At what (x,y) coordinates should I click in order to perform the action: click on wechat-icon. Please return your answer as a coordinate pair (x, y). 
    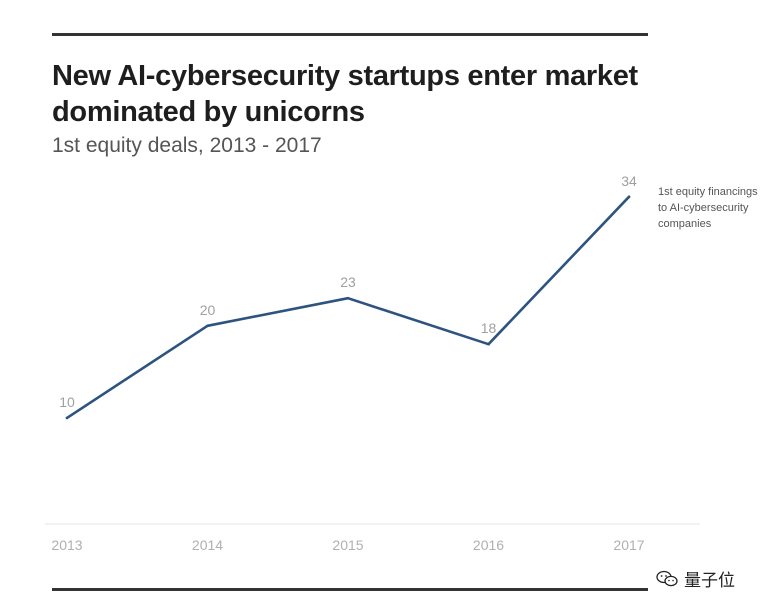
    Looking at the image, I should click on (667, 578).